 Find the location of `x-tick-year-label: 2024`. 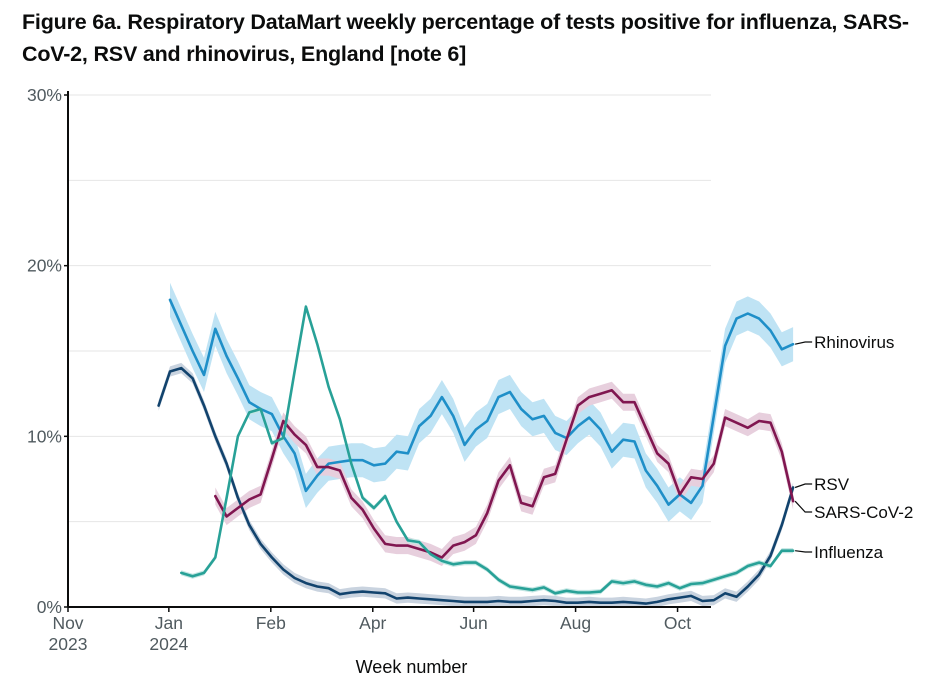

x-tick-year-label: 2024 is located at coordinates (168, 644).